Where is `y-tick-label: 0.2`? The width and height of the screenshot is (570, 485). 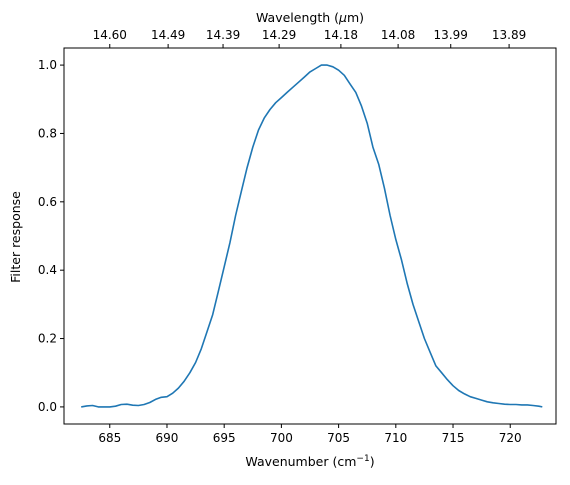
y-tick-label: 0.2 is located at coordinates (47, 339).